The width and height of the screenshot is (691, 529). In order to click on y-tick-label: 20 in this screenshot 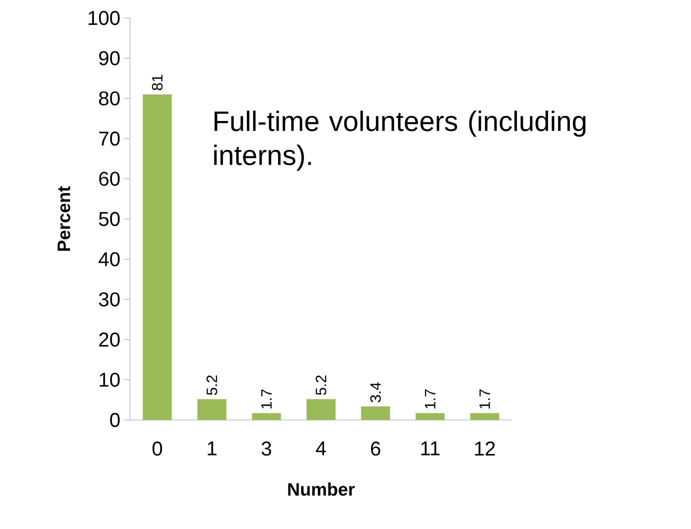, I will do `click(109, 339)`.